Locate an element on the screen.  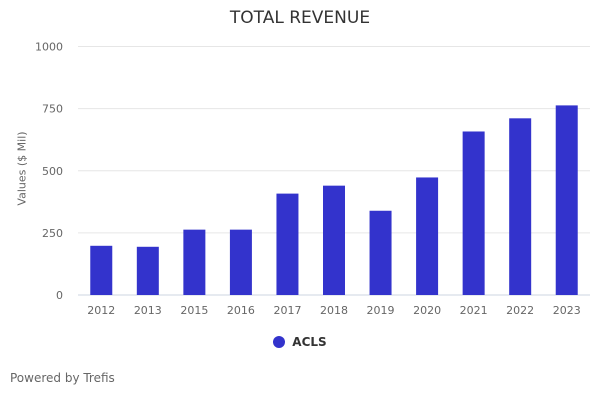
bar-2012 is located at coordinates (101, 270).